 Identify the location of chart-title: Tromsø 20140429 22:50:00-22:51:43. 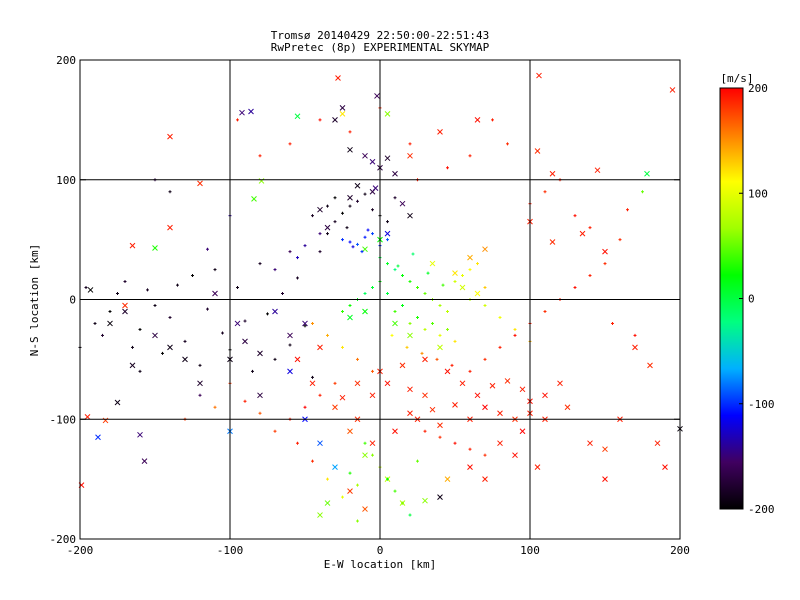
(380, 35).